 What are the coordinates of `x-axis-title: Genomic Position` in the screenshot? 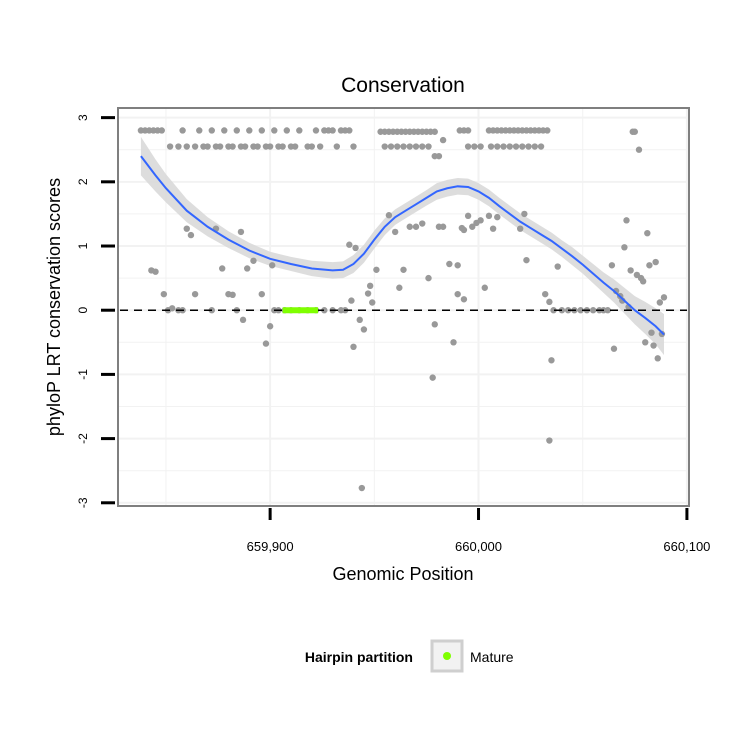 It's located at (402, 574).